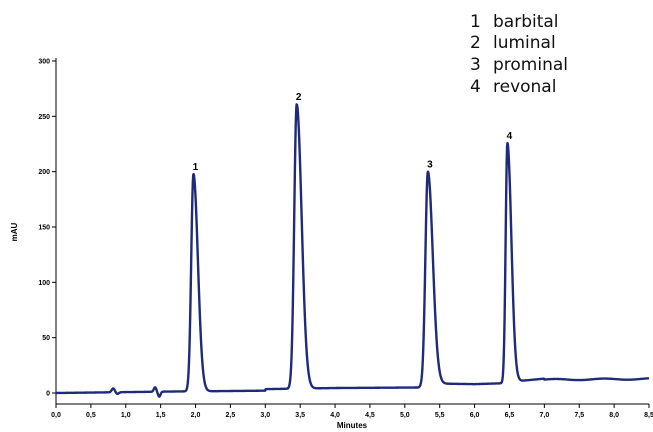 This screenshot has height=432, width=653. Describe the element at coordinates (44, 62) in the screenshot. I see `y-tick-label: 300` at that location.